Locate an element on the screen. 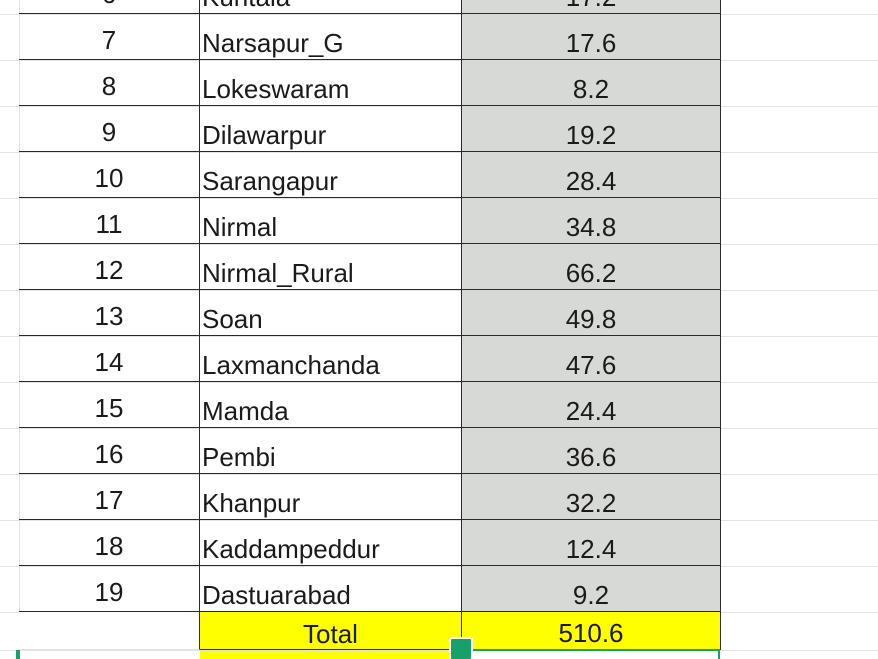  table-row: 11 Nirmal 34.8 is located at coordinates (370, 221).